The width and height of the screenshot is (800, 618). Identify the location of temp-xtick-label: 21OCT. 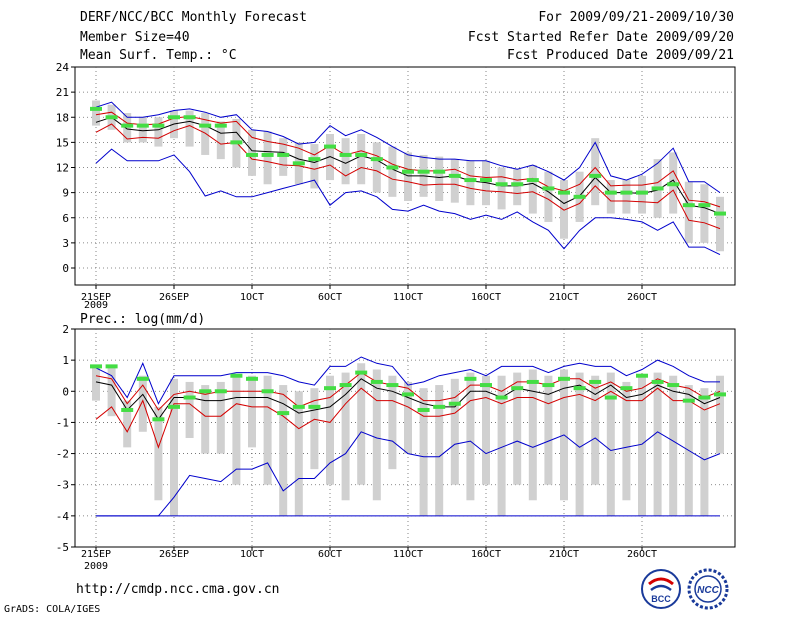
(564, 297).